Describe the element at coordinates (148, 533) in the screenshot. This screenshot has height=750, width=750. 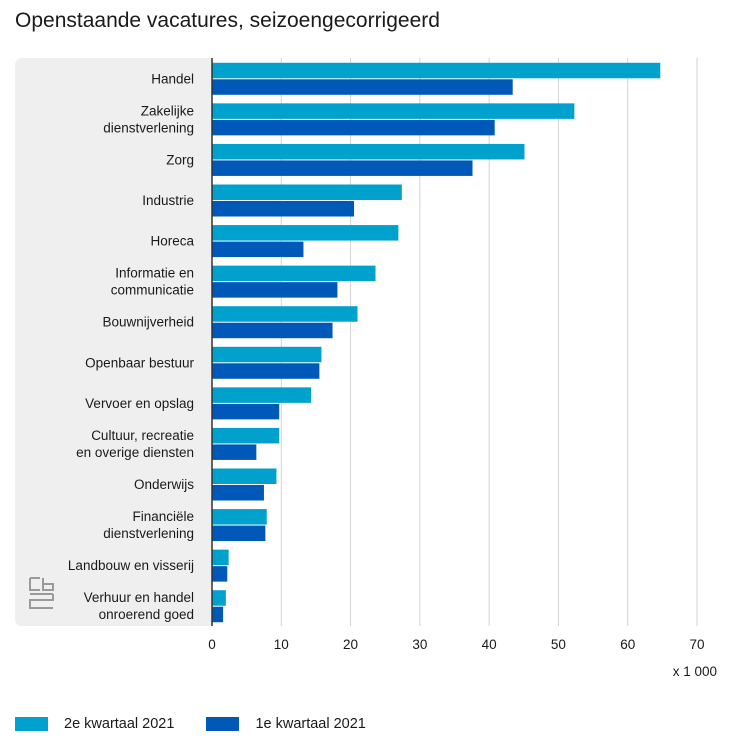
I see `category-label-11-line-1: dienstverlening` at that location.